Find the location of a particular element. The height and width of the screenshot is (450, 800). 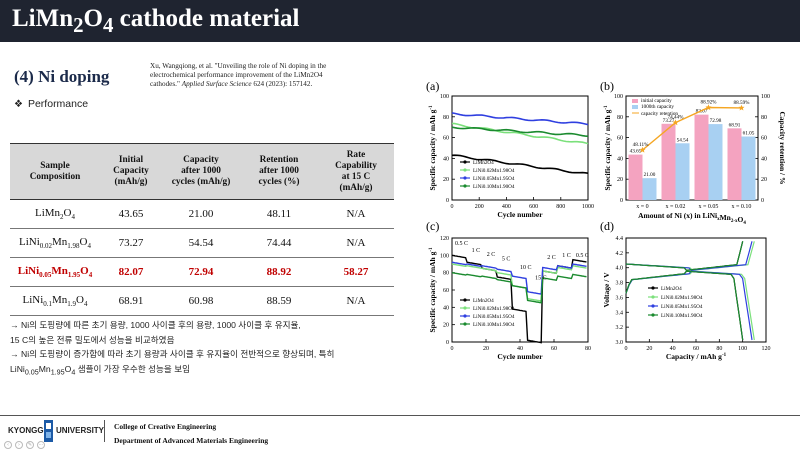

panel-c-y-tick-label: 80 is located at coordinates (446, 274).